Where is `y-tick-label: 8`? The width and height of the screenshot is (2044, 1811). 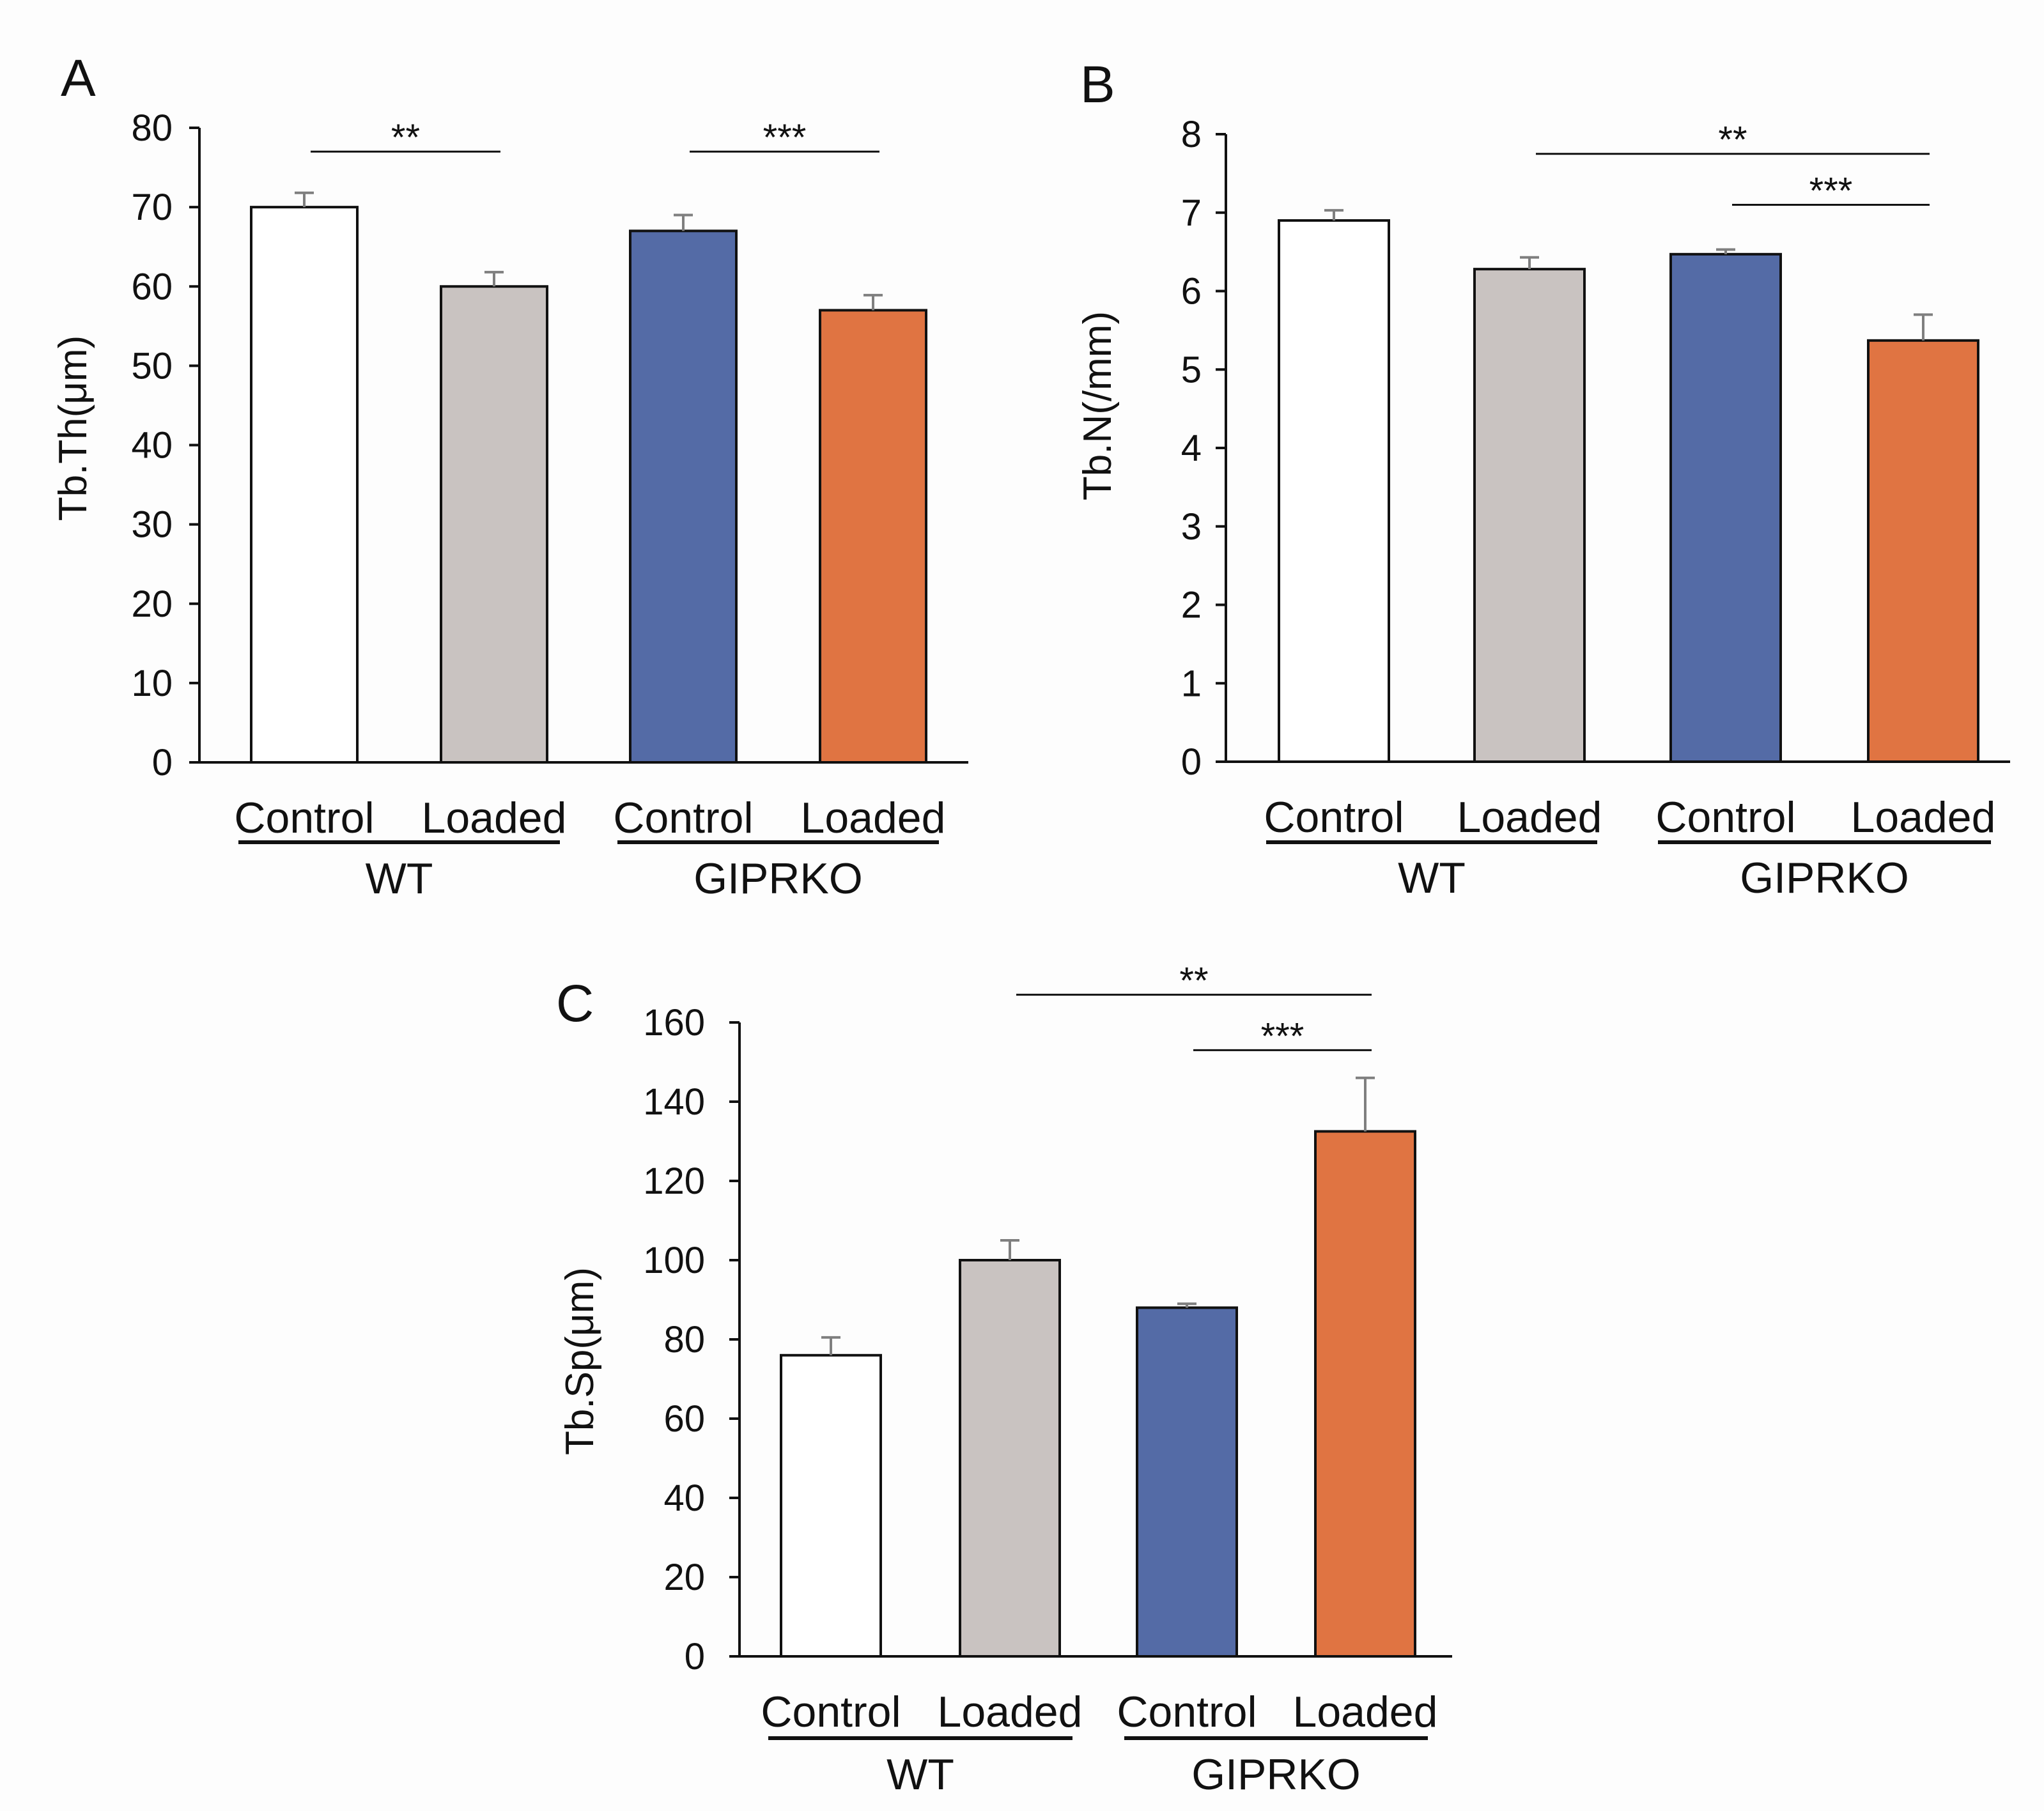
y-tick-label: 8 is located at coordinates (1191, 134).